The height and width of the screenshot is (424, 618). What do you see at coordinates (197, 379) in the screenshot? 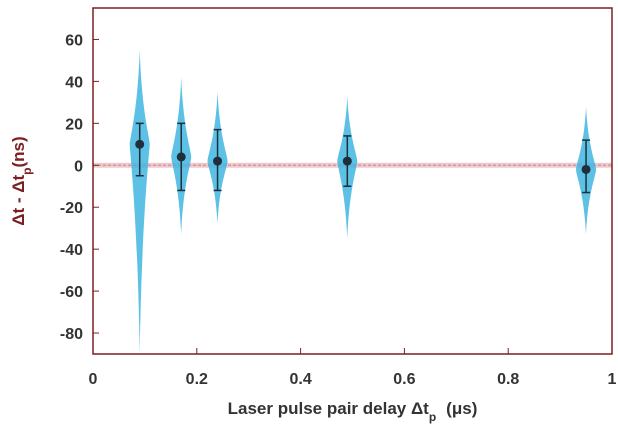
I see `x-tick-label: 0.2` at bounding box center [197, 379].